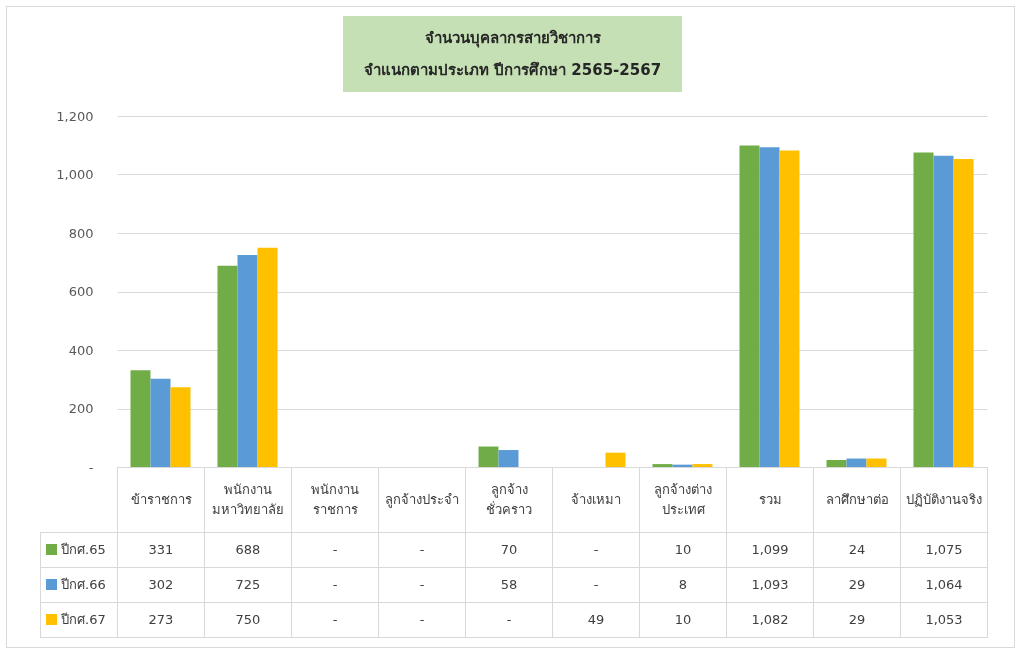  What do you see at coordinates (944, 620) in the screenshot?
I see `data-label: 1,053` at bounding box center [944, 620].